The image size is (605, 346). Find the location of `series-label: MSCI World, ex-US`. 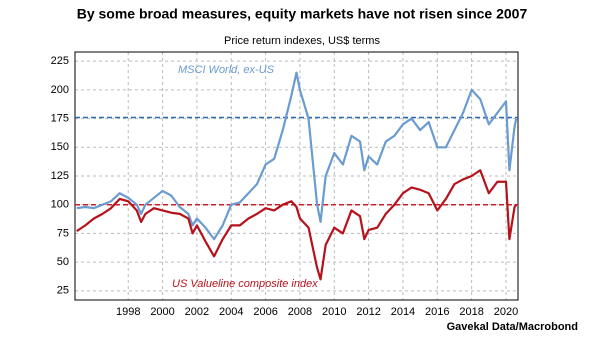

series-label: MSCI World, ex-US is located at coordinates (226, 70).